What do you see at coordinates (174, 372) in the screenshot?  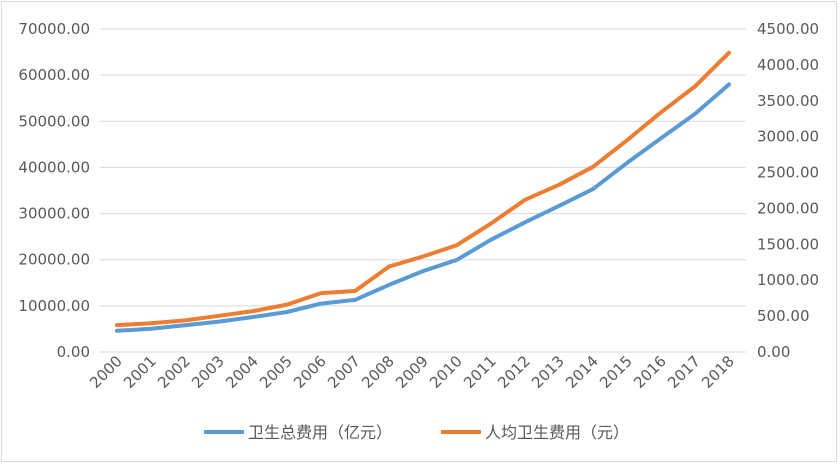 I see `x-tick-label: 2002` at bounding box center [174, 372].